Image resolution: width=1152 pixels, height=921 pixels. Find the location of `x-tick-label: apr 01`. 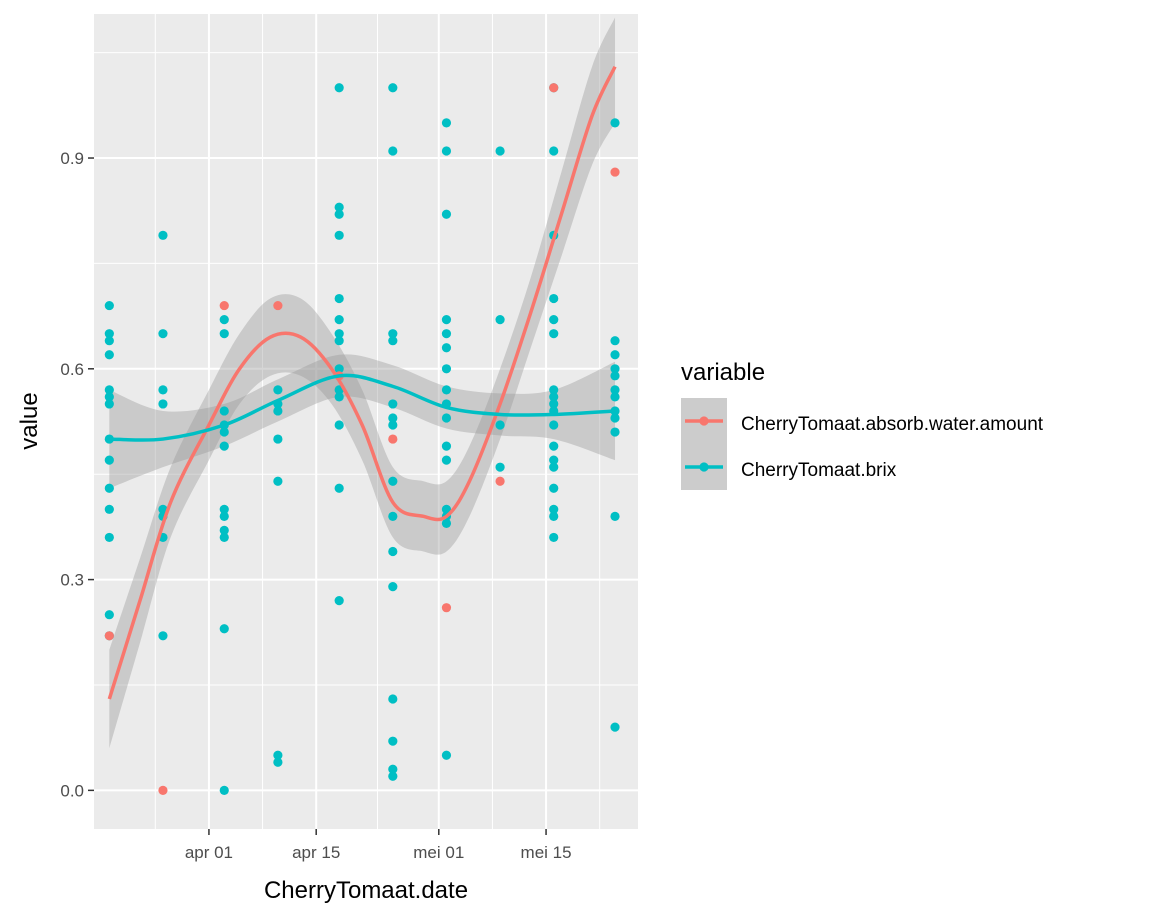

x-tick-label: apr 01 is located at coordinates (209, 852).